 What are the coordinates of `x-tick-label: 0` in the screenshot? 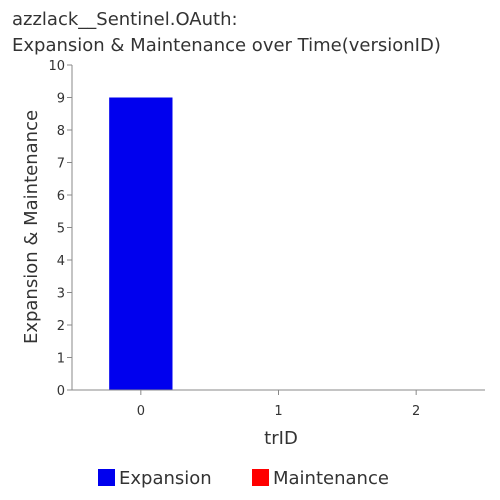 It's located at (141, 411).